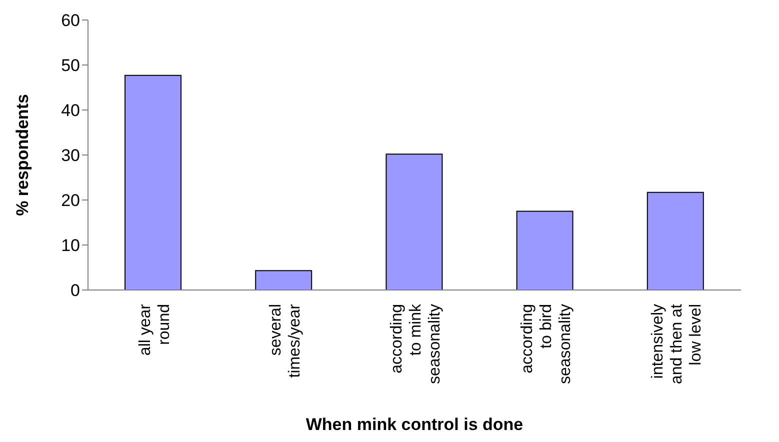 This screenshot has width=779, height=442. I want to click on y-tick-label: 50, so click(70, 66).